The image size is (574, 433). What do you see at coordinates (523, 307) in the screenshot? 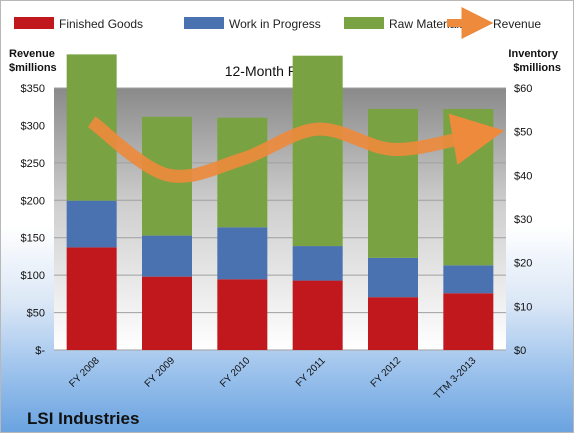
I see `right-tick-label: $10` at bounding box center [523, 307].